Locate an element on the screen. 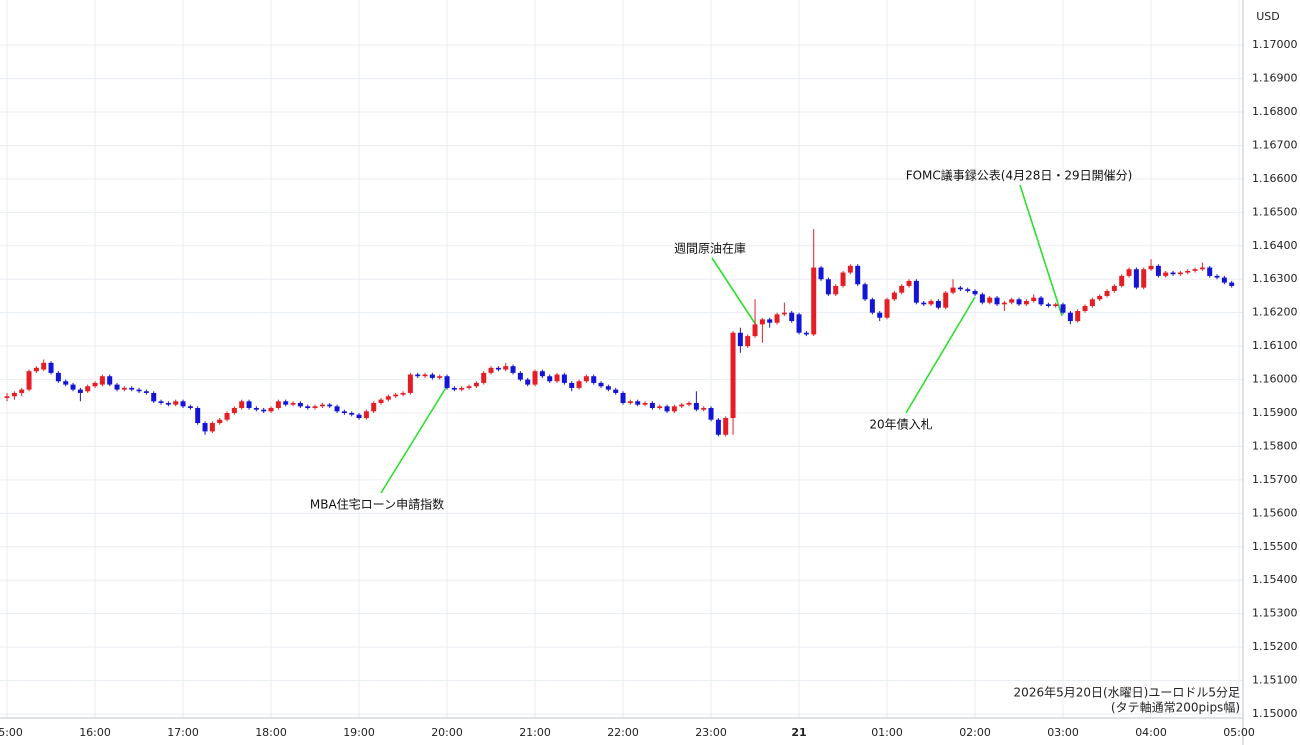 This screenshot has width=1300, height=745. note-line: (タテ軸通常200pips幅) is located at coordinates (1175, 707).